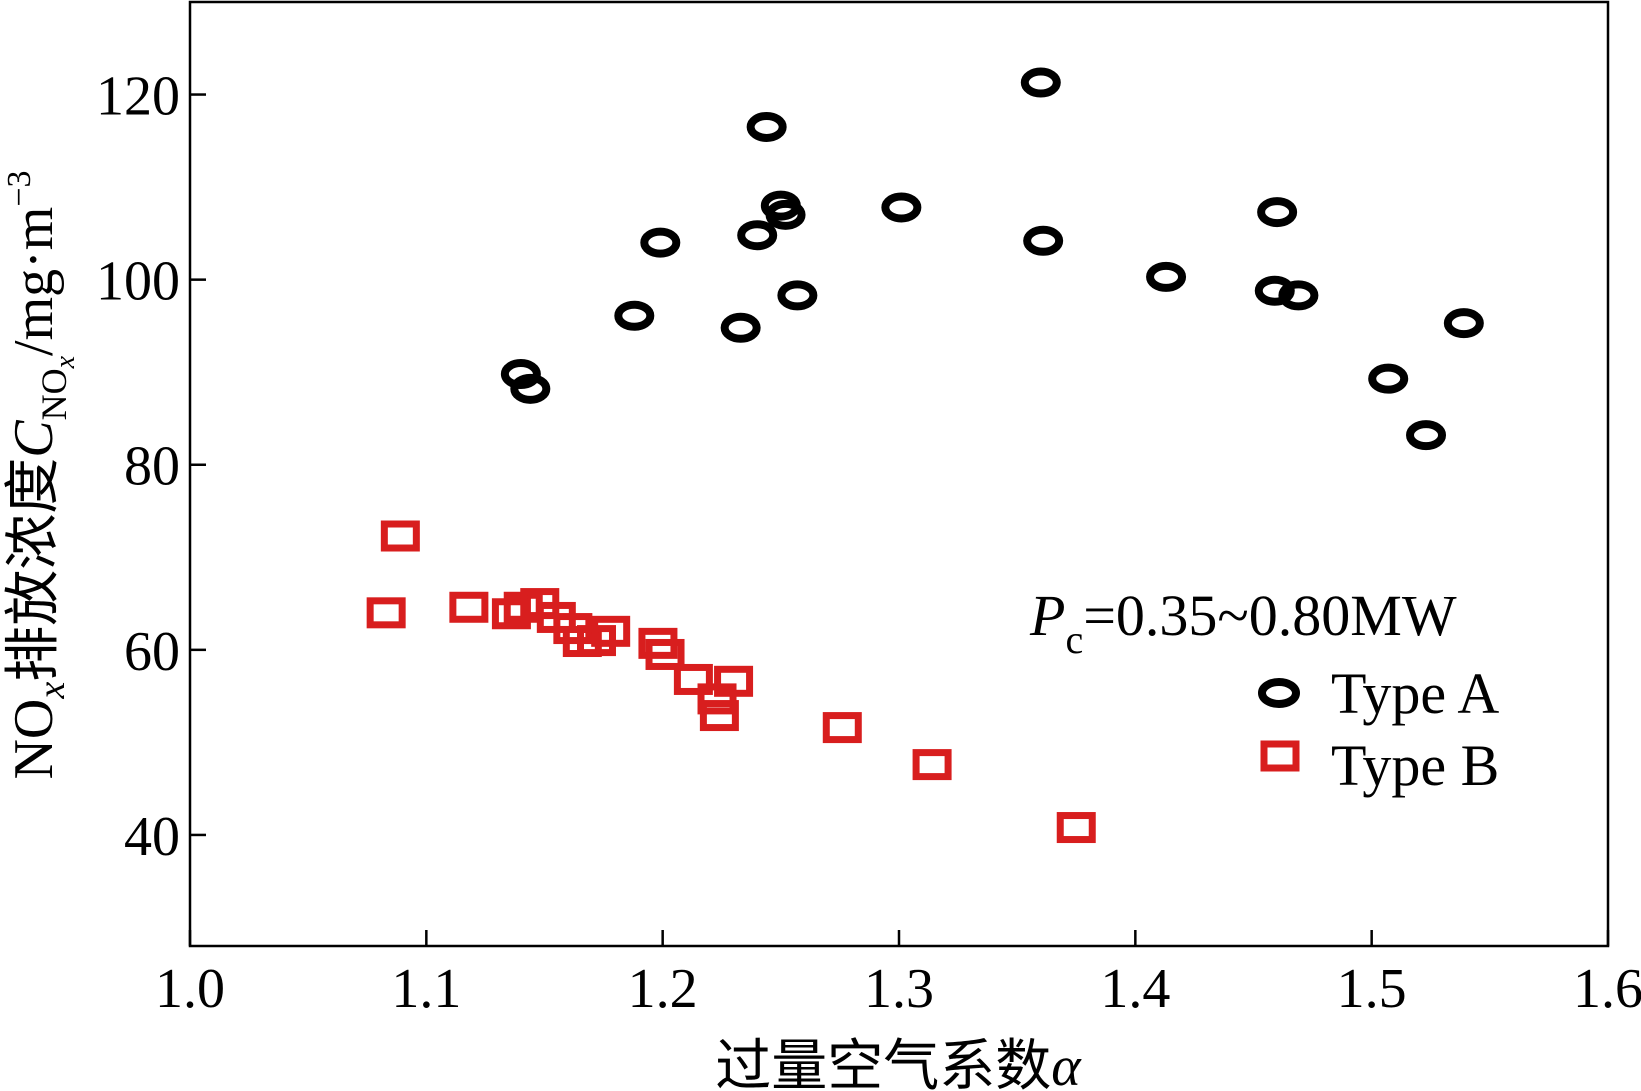 This screenshot has width=1641, height=1091. I want to click on y-tick-label: 40, so click(152, 837).